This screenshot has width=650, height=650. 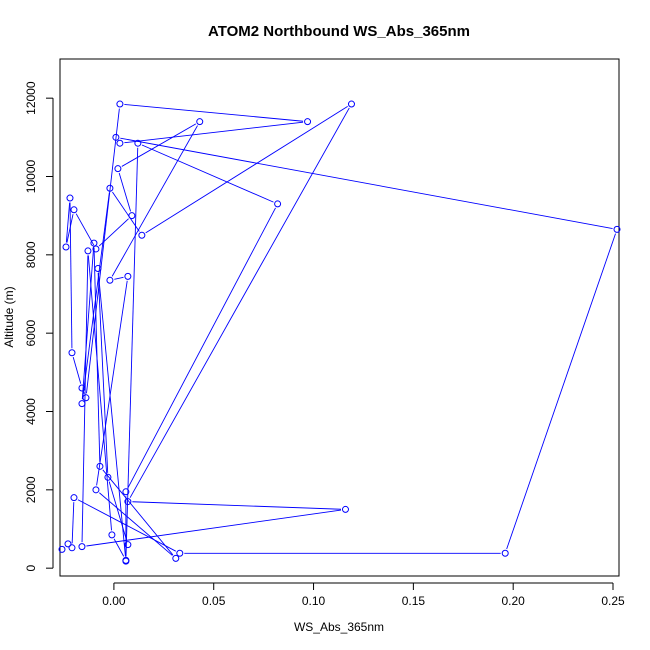 What do you see at coordinates (339, 31) in the screenshot?
I see `chart-title: ATOM2 Northbound WS_Abs_365nm` at bounding box center [339, 31].